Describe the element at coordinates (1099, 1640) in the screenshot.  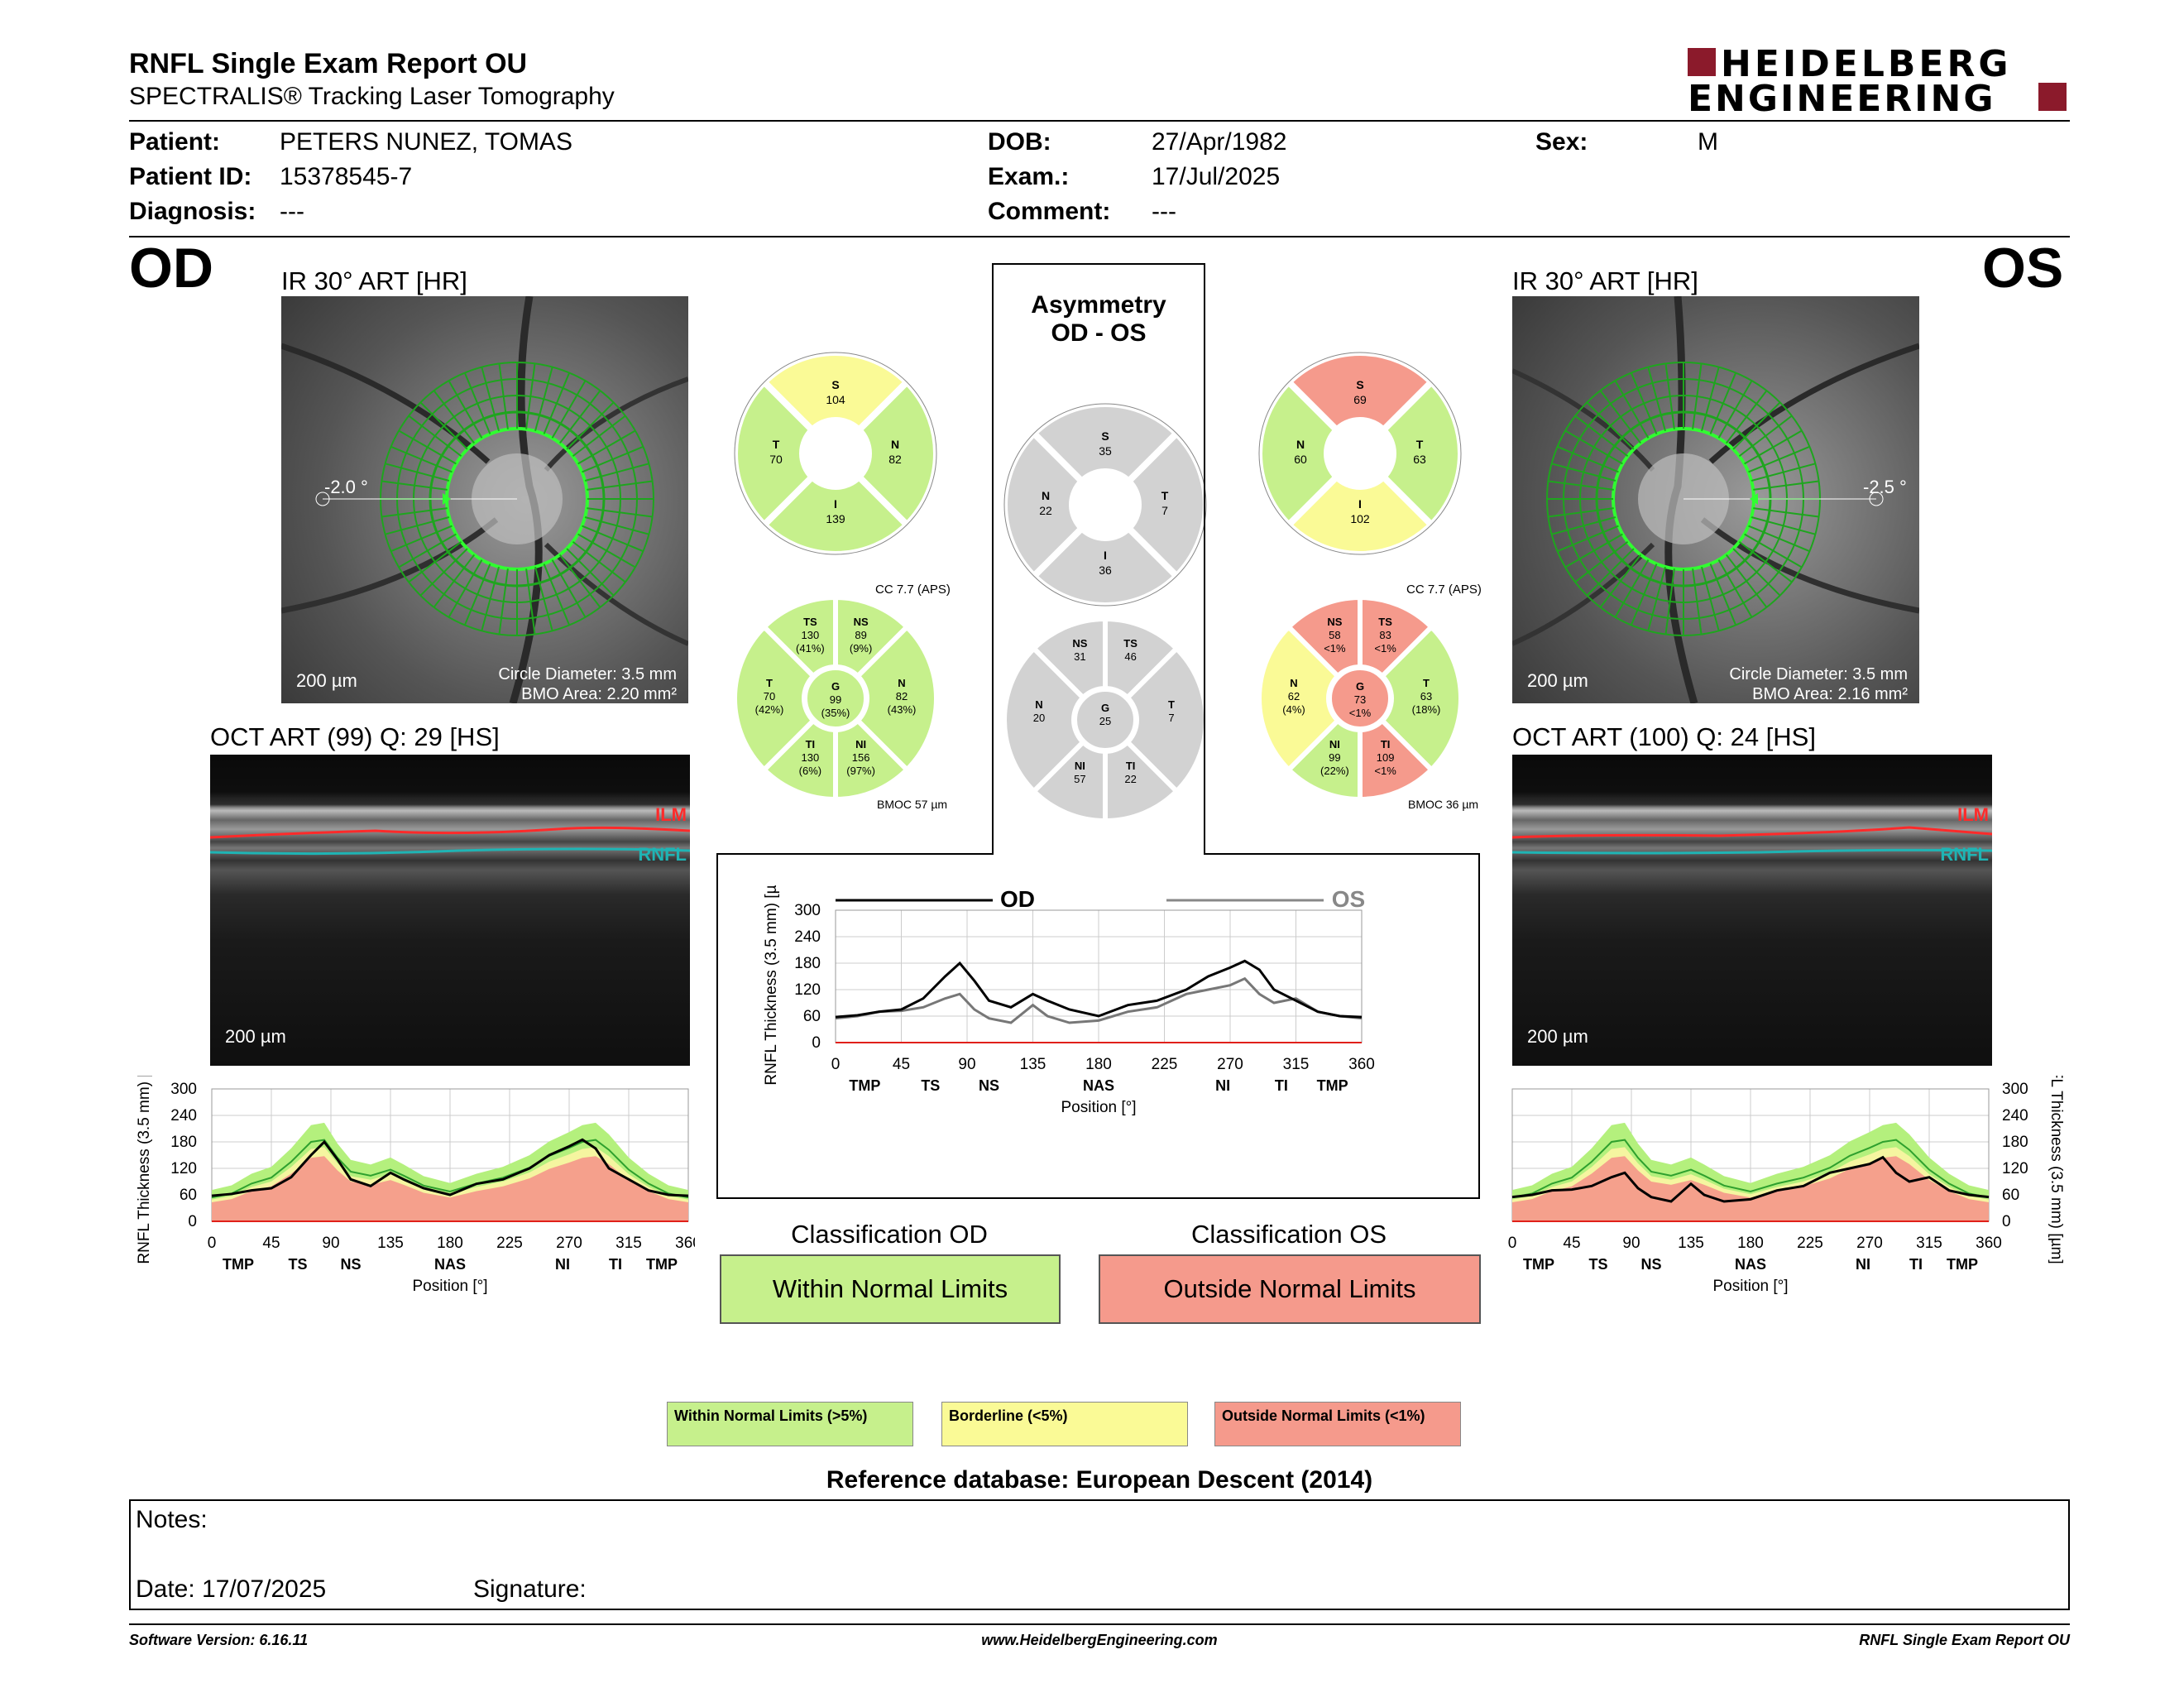
I see `footer-website: www.HeidelbergEngineering.com` at that location.